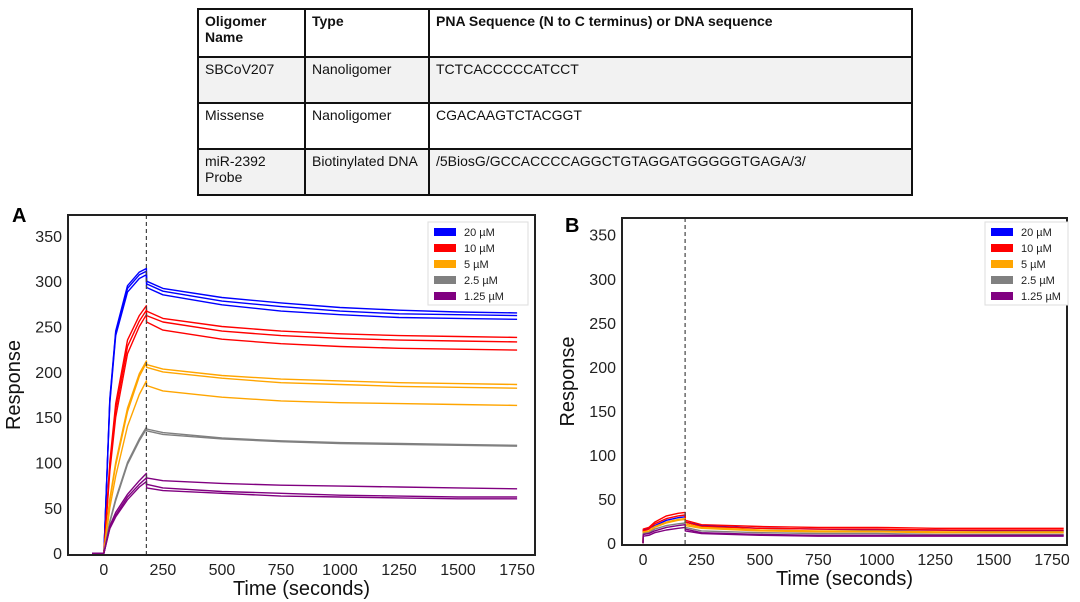 The height and width of the screenshot is (602, 1080). I want to click on cell-name: miR-2392 Probe, so click(251, 172).